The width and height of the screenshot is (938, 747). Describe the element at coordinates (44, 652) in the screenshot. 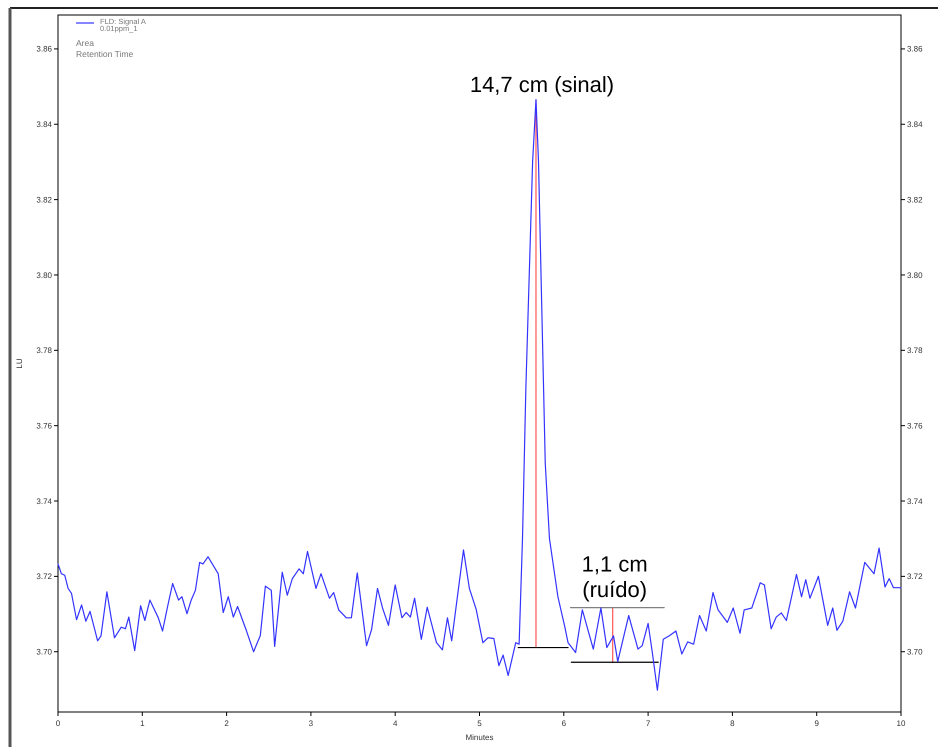

I see `y-tick-label: 3.70` at that location.